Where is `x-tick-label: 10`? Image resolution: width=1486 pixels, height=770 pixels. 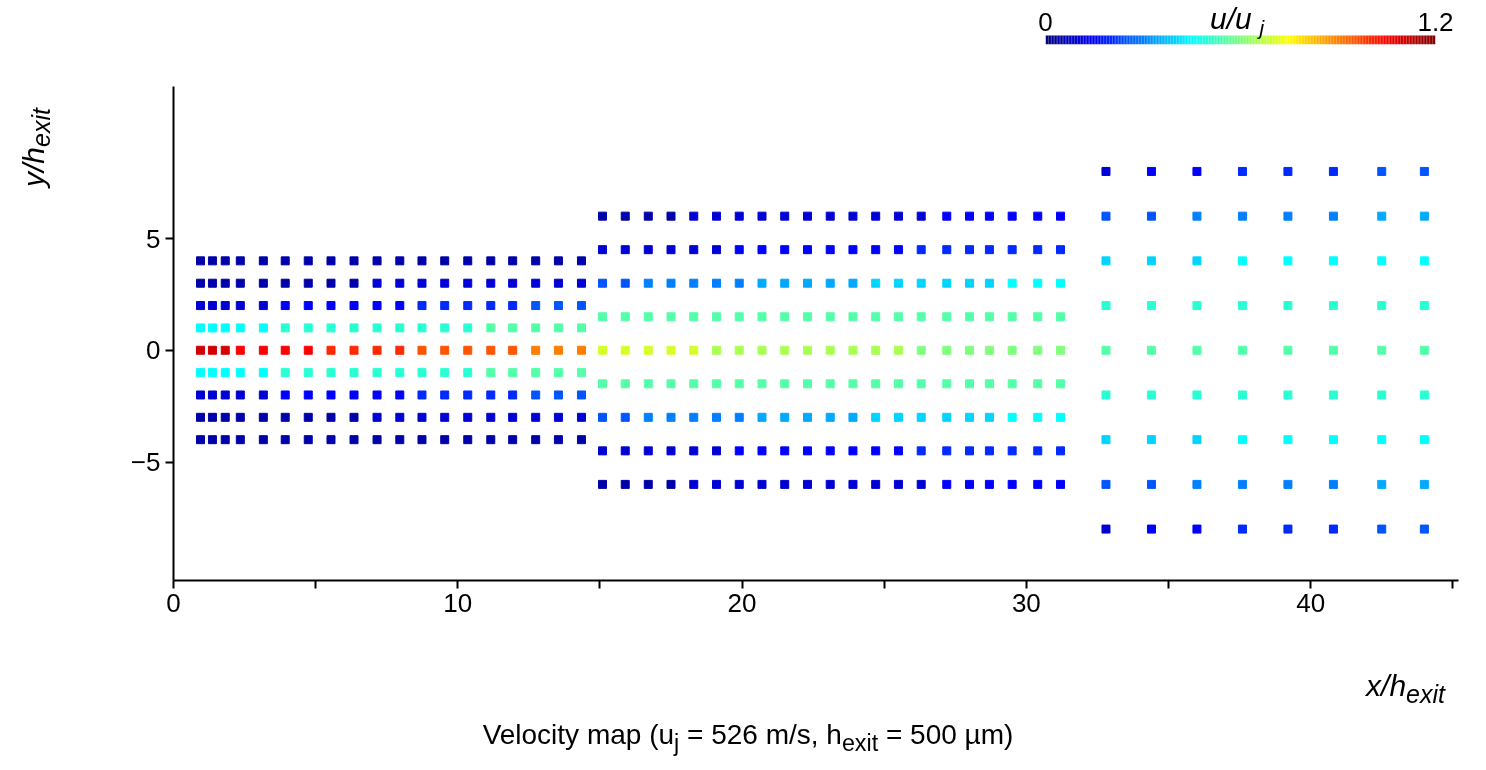 x-tick-label: 10 is located at coordinates (458, 602).